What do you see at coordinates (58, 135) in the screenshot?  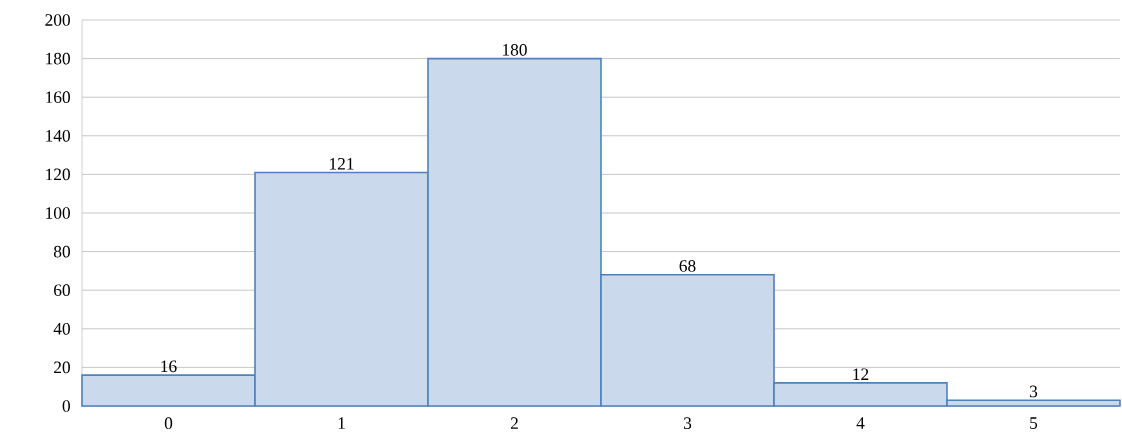 I see `y-tick-label: 140` at bounding box center [58, 135].